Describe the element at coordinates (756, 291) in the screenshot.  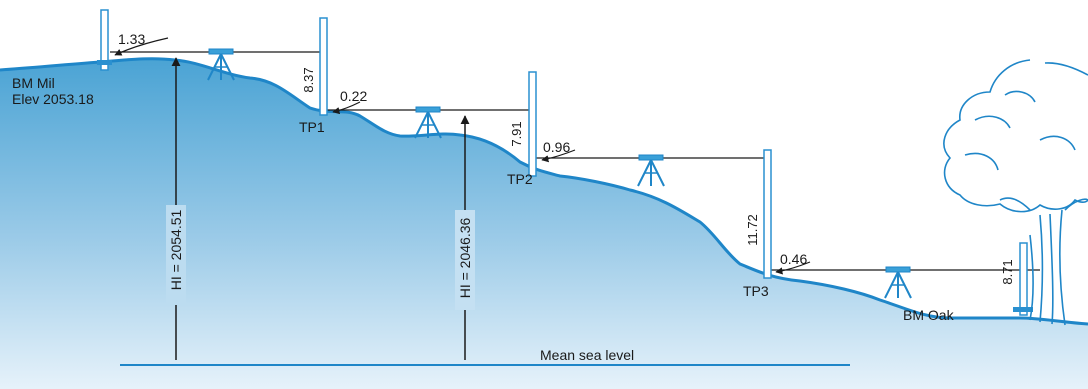
I see `turning-point-label: TP3` at that location.